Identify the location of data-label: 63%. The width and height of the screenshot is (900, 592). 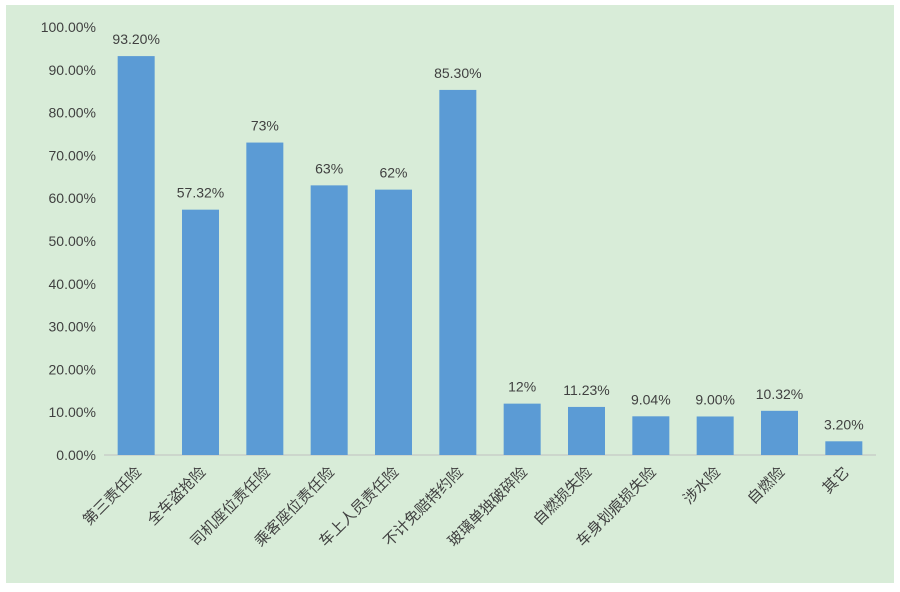
(329, 168).